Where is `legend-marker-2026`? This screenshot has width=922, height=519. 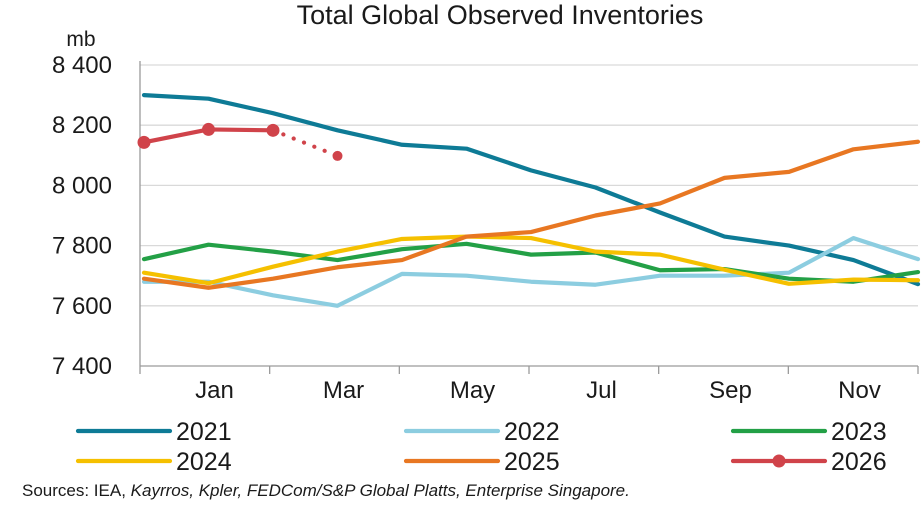 legend-marker-2026 is located at coordinates (779, 461).